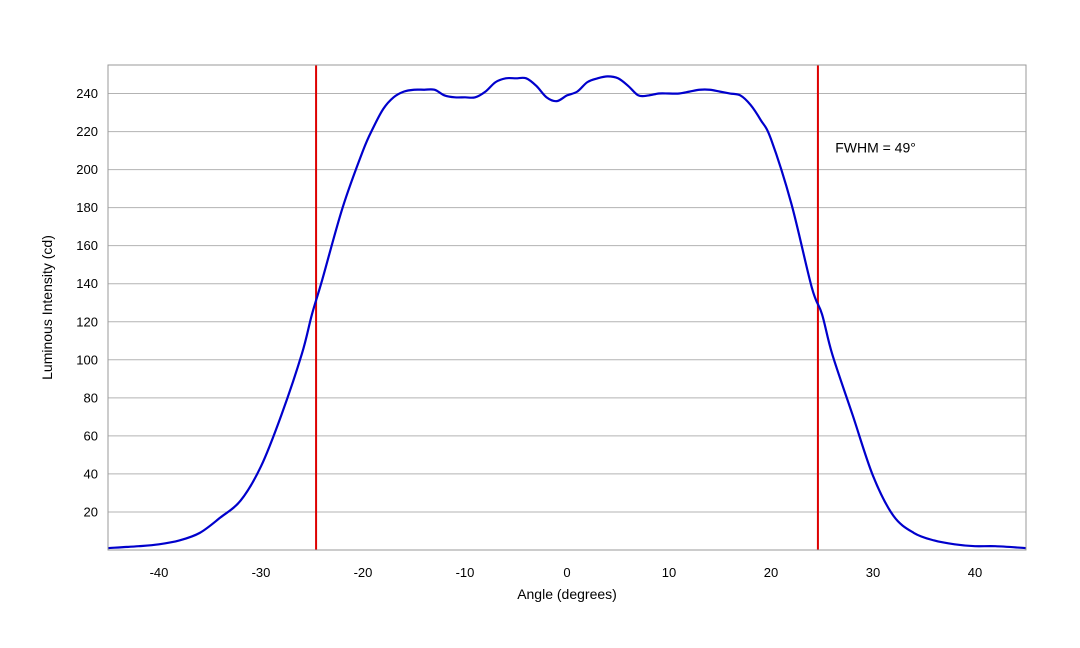 The width and height of the screenshot is (1080, 648). I want to click on fwhm-annotation: FWHM = 49°, so click(875, 147).